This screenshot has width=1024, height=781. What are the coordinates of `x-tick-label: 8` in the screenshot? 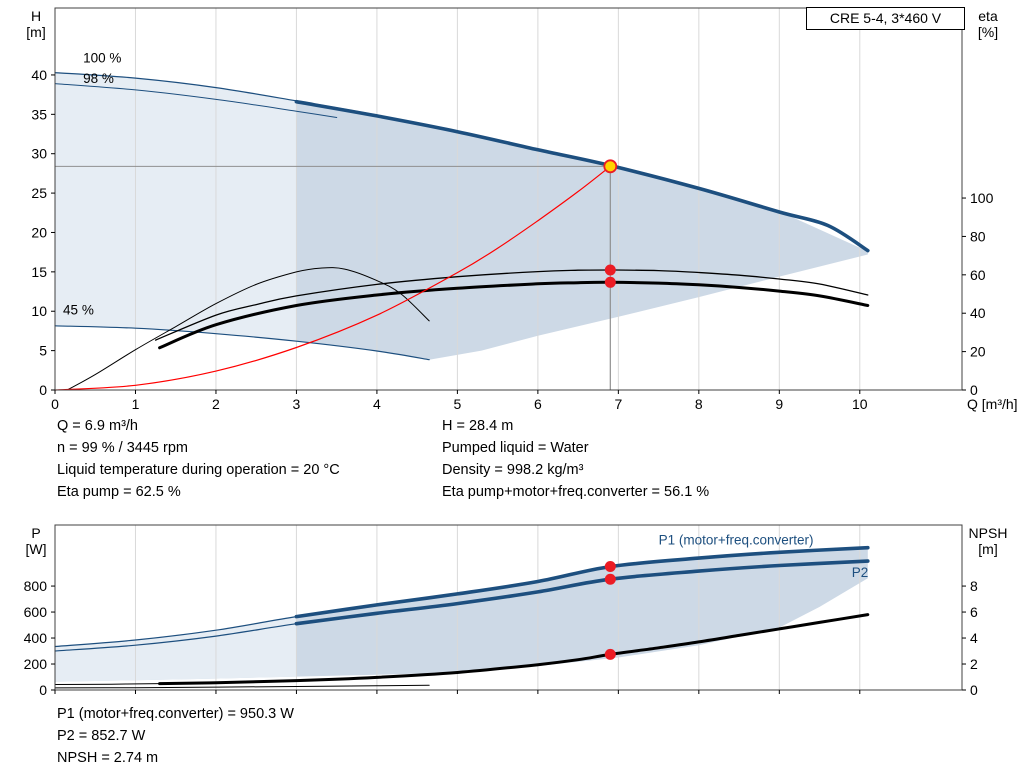 It's located at (699, 404).